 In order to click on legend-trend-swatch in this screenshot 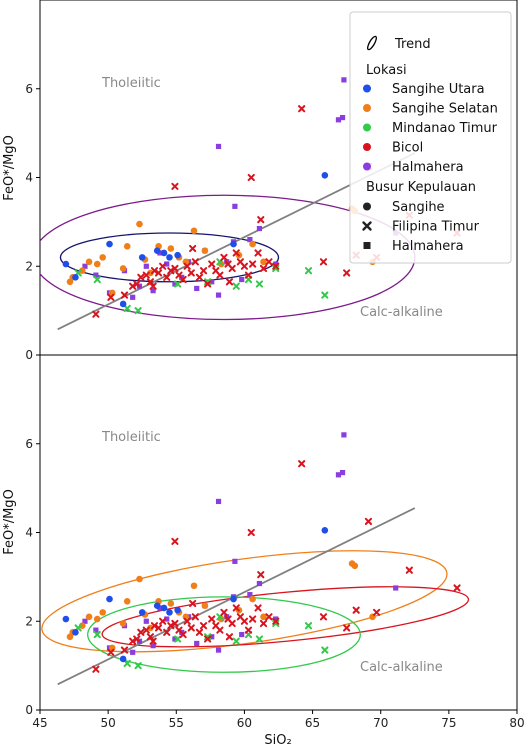, I will do `click(372, 43)`.